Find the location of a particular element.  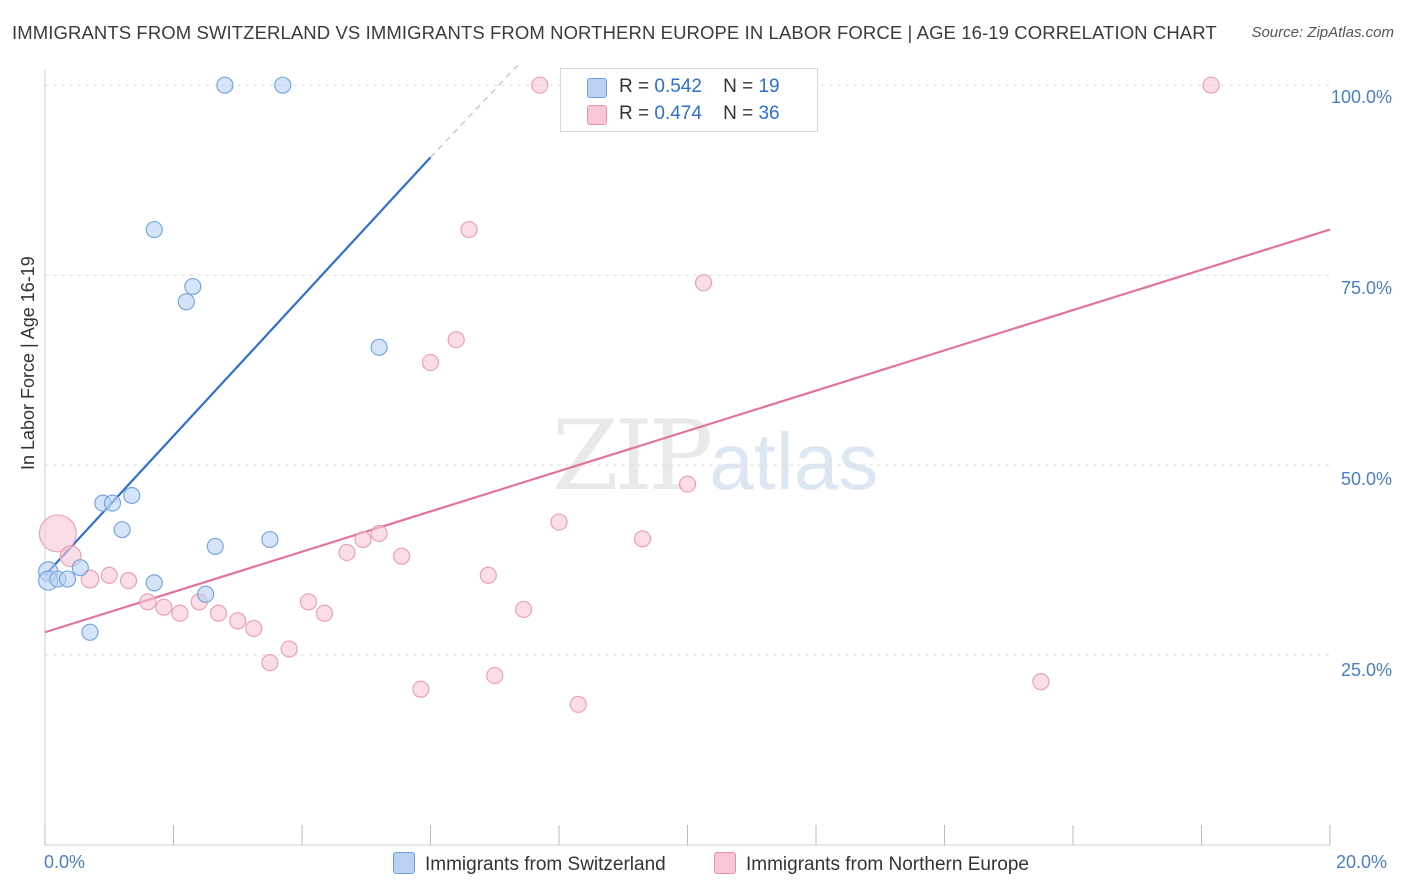

y-tick-75: 75.0% is located at coordinates (1366, 288).